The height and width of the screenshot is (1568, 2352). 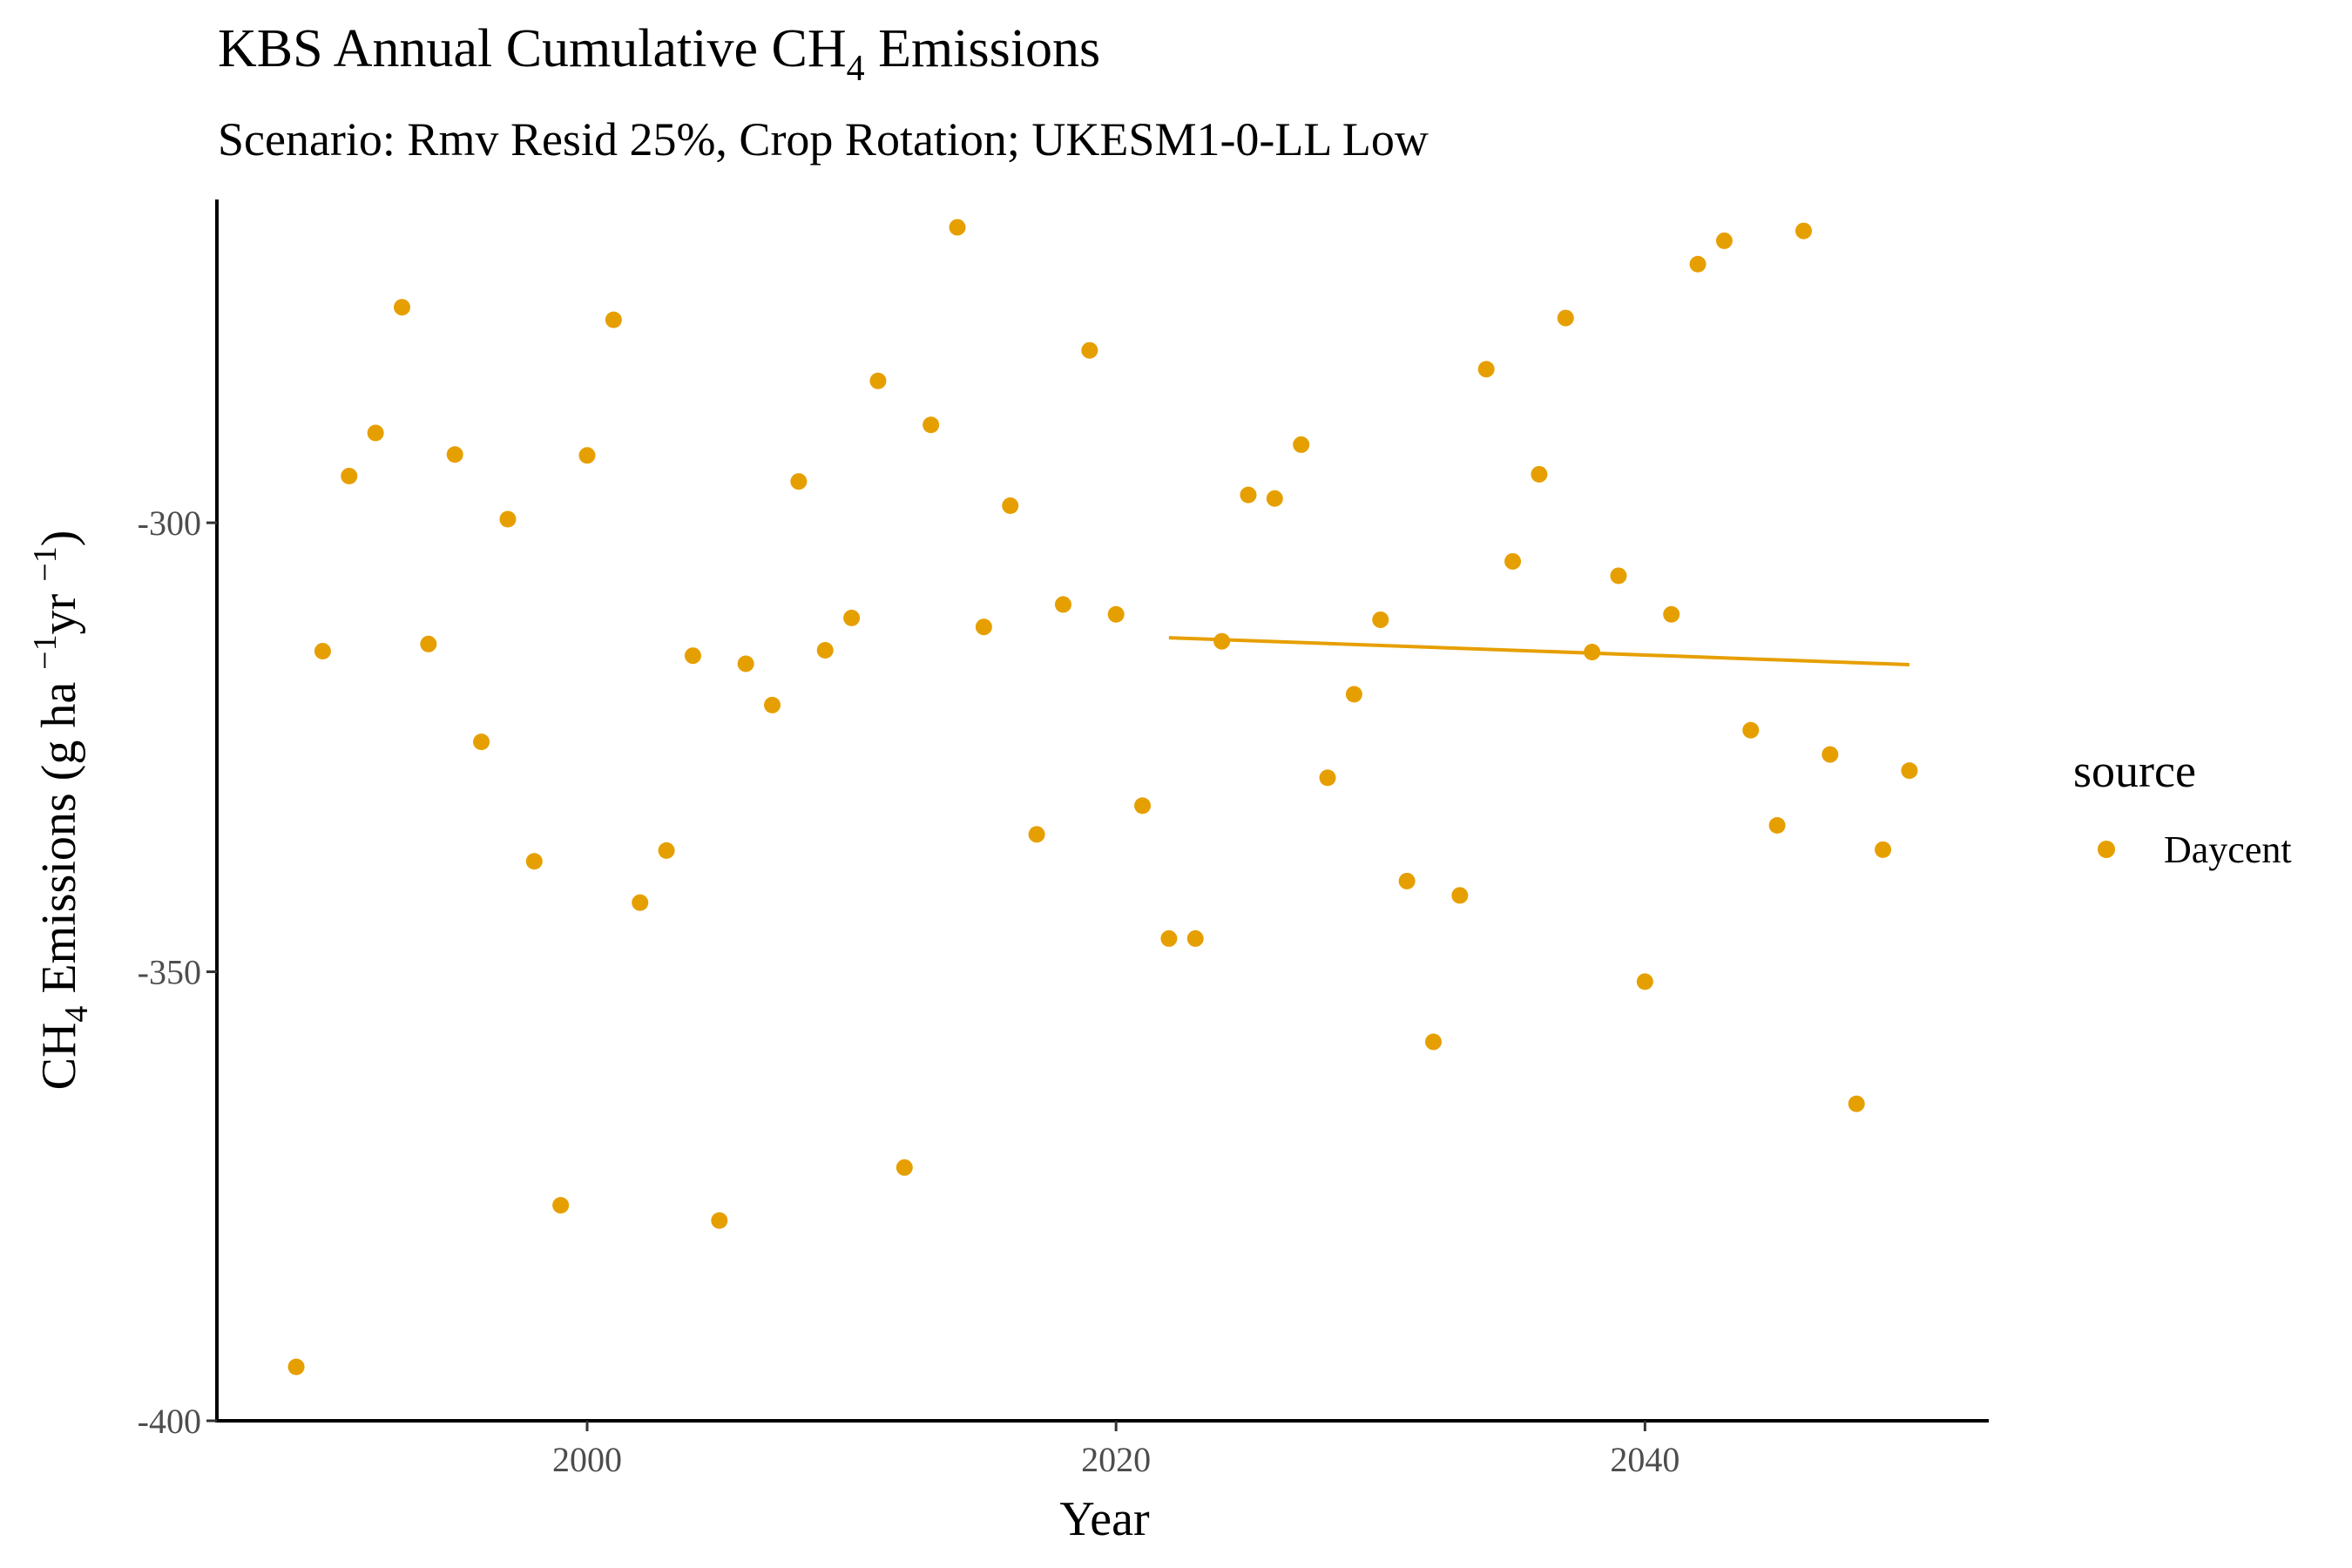 What do you see at coordinates (1116, 1459) in the screenshot?
I see `x-tick-label: 2020` at bounding box center [1116, 1459].